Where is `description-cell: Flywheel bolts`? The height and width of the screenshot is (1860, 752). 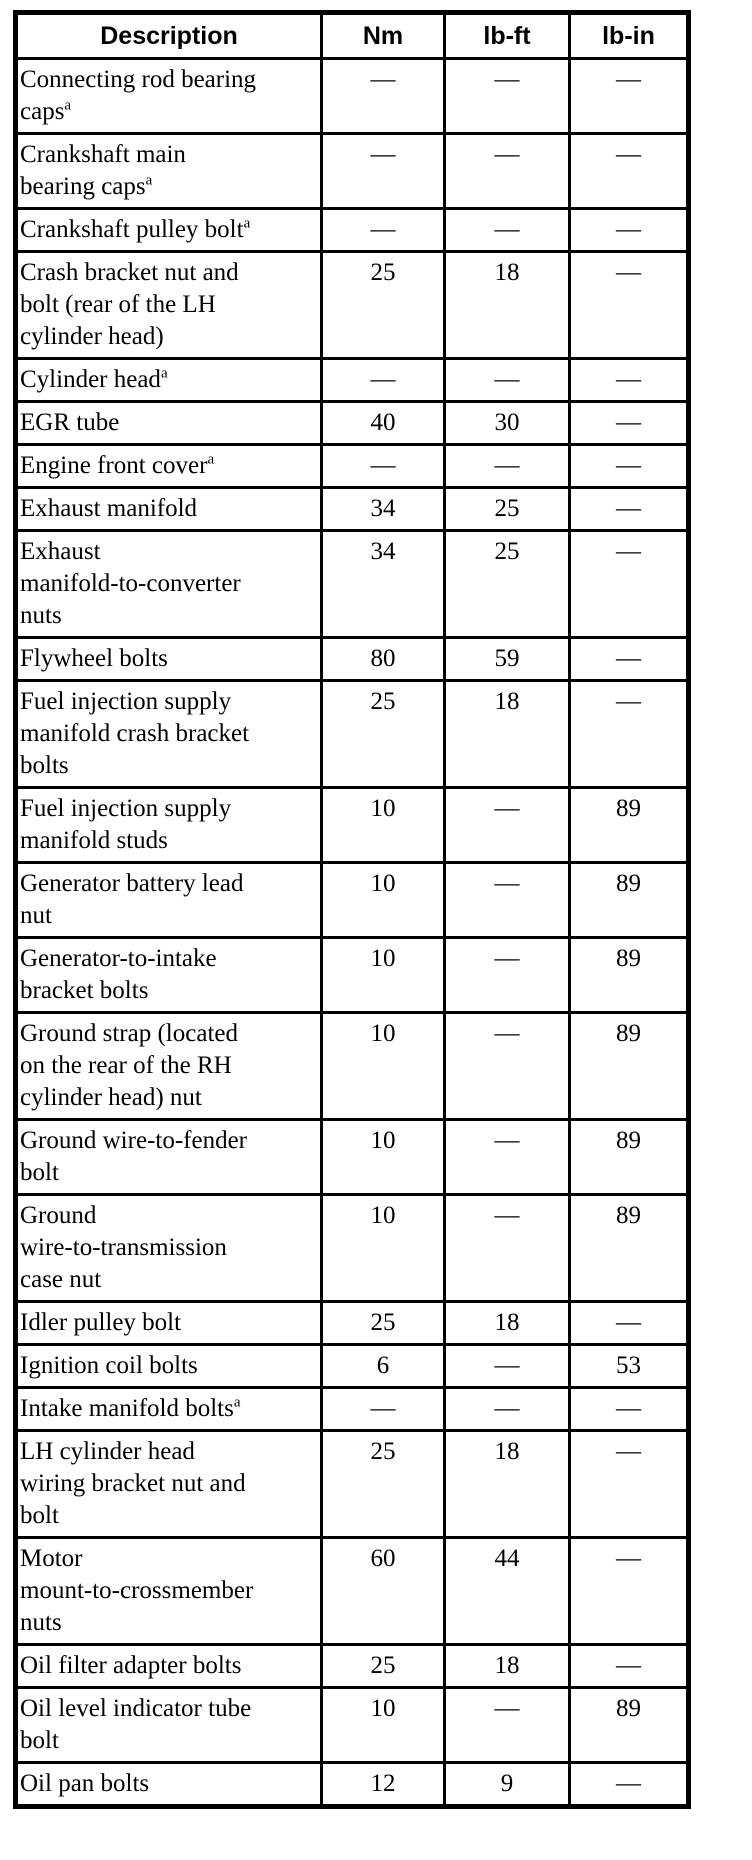
description-cell: Flywheel bolts is located at coordinates (168, 659).